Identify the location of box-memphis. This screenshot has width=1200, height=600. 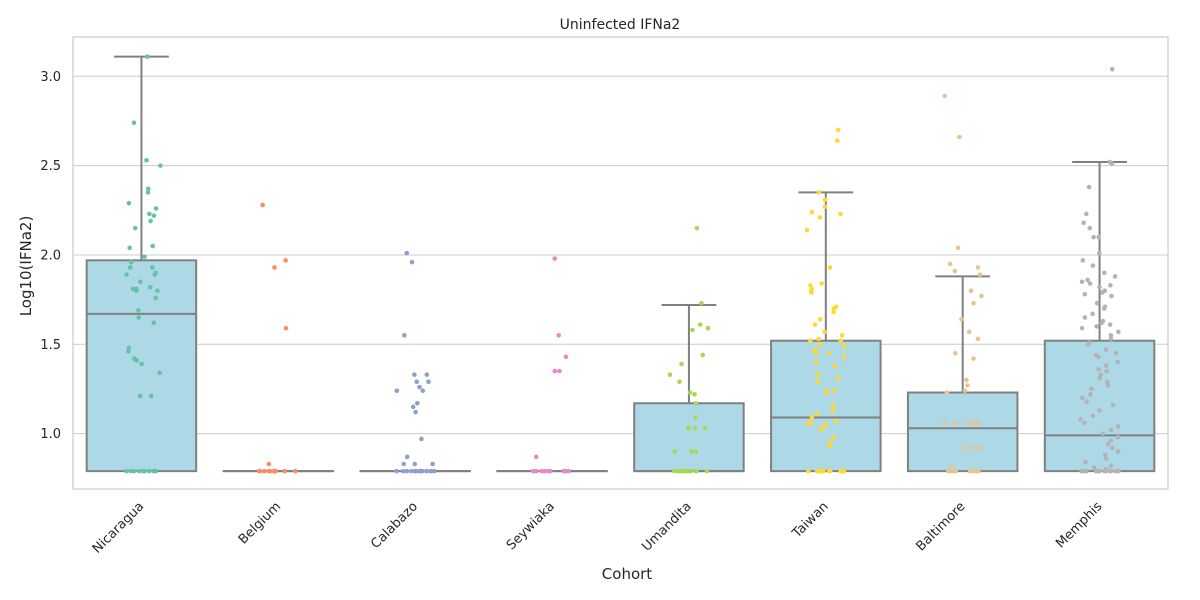
(1099, 317).